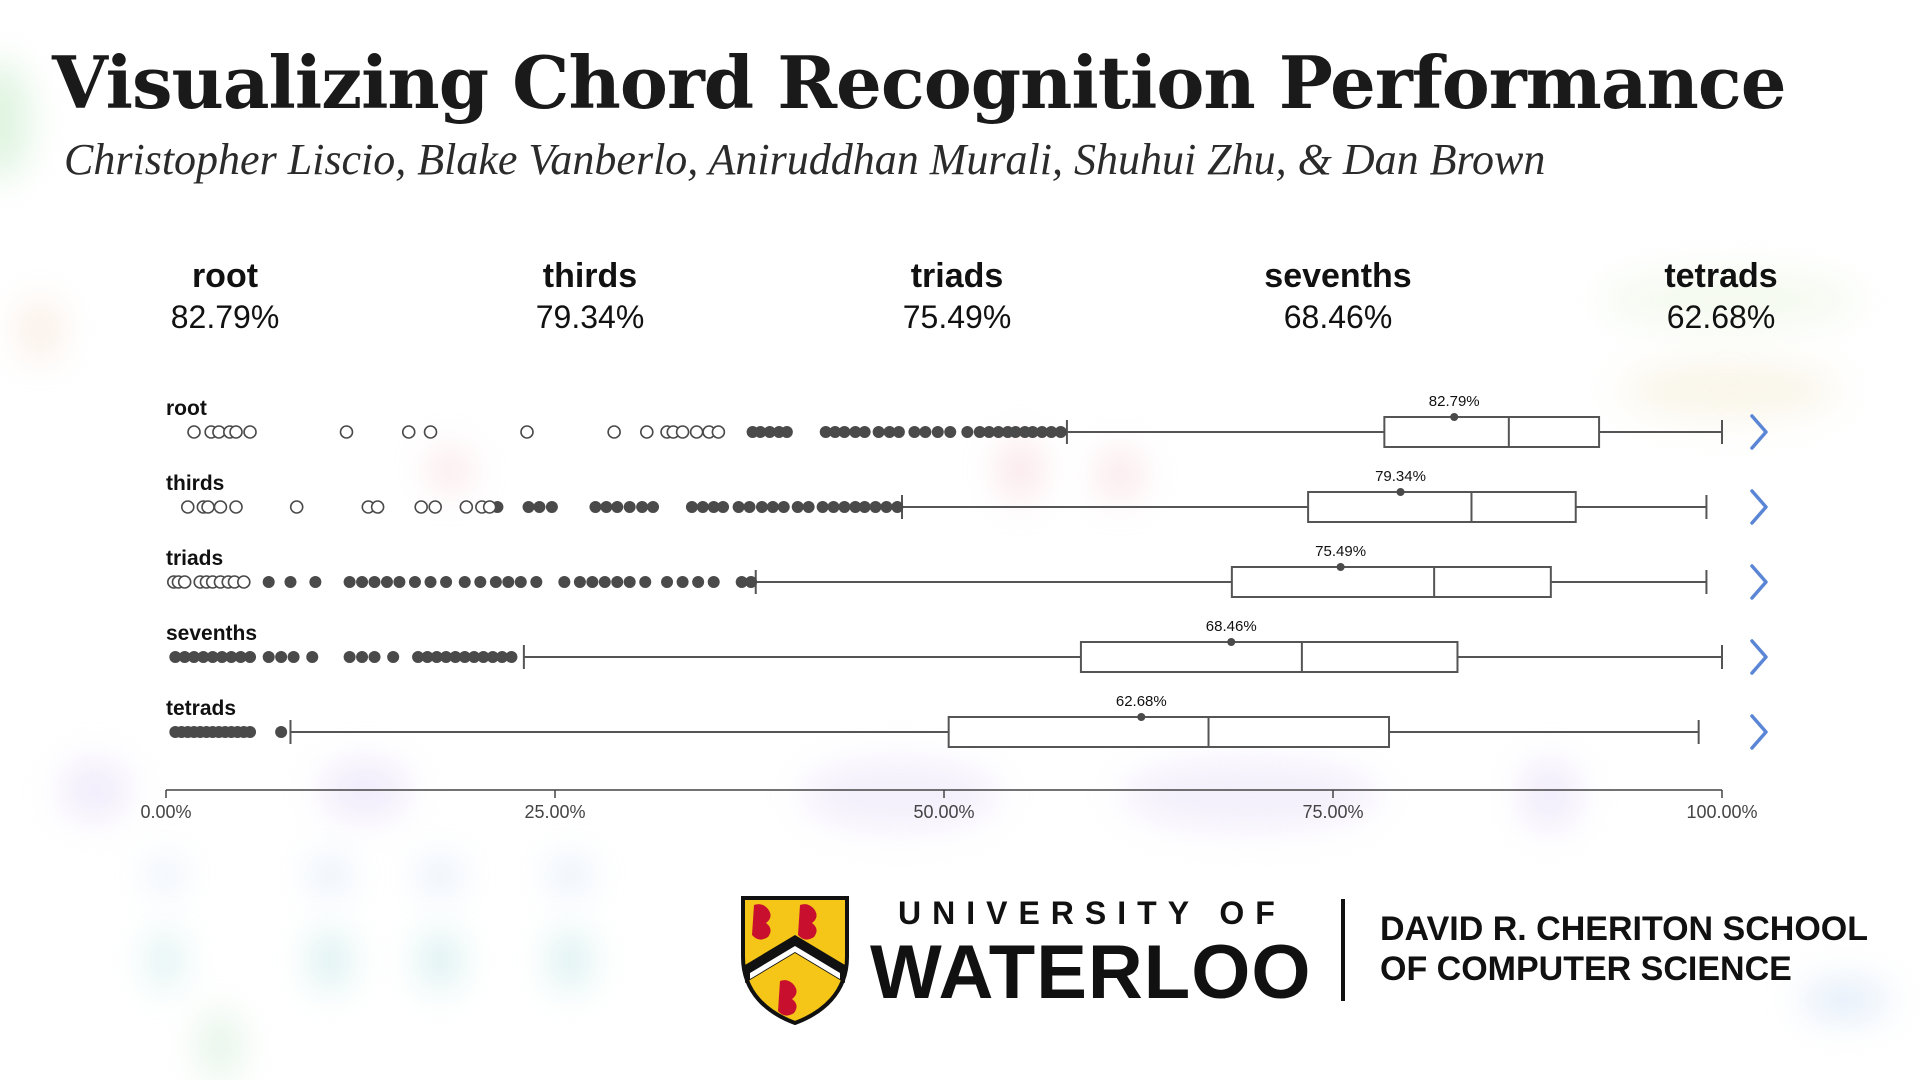  Describe the element at coordinates (943, 812) in the screenshot. I see `x-tick-label: 50.00%` at that location.